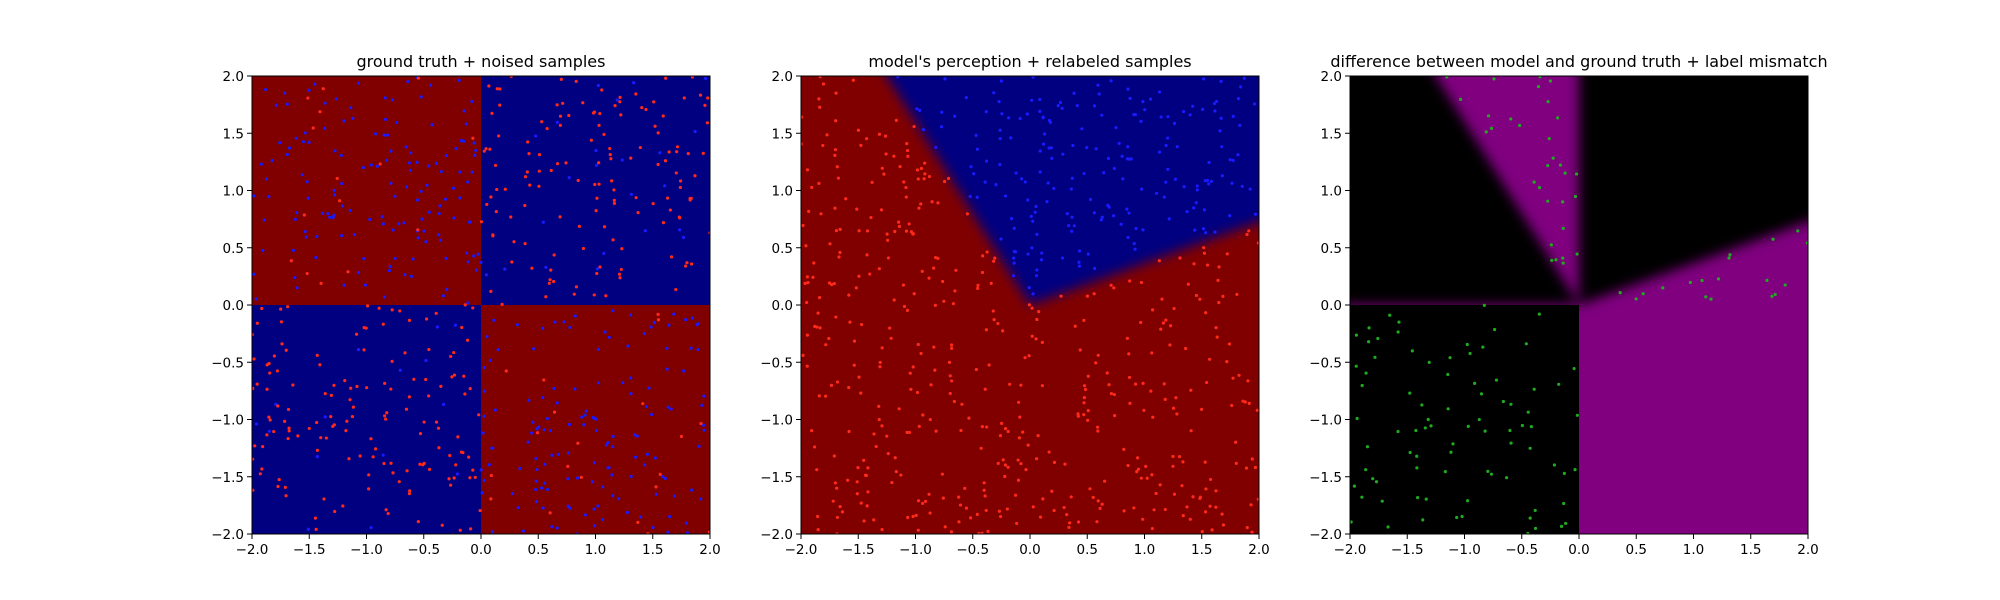 This screenshot has height=600, width=2000. Describe the element at coordinates (227, 535) in the screenshot. I see `y-tick-label: −2.0` at that location.